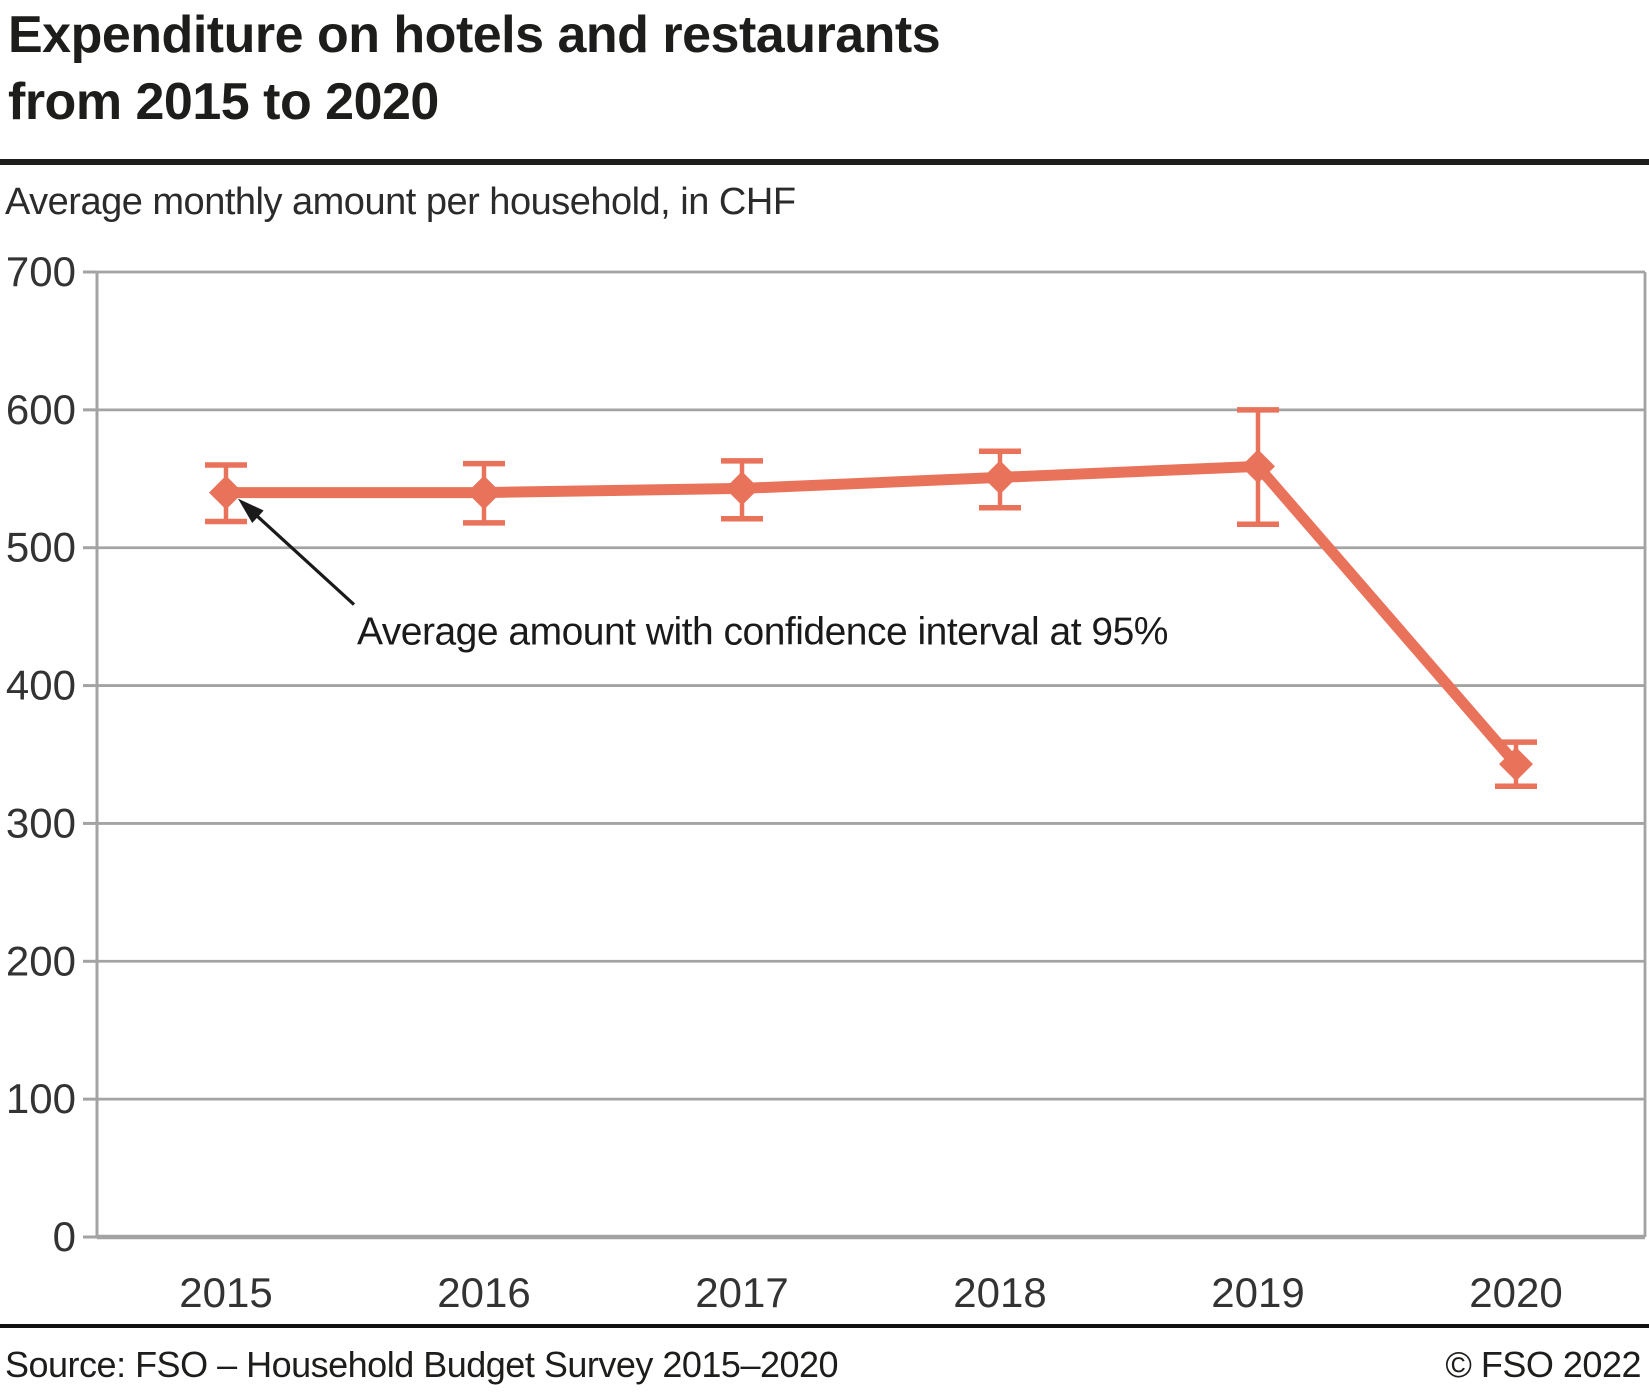 Image resolution: width=1649 pixels, height=1397 pixels. Describe the element at coordinates (999, 1292) in the screenshot. I see `x-tick-label: 2018` at that location.